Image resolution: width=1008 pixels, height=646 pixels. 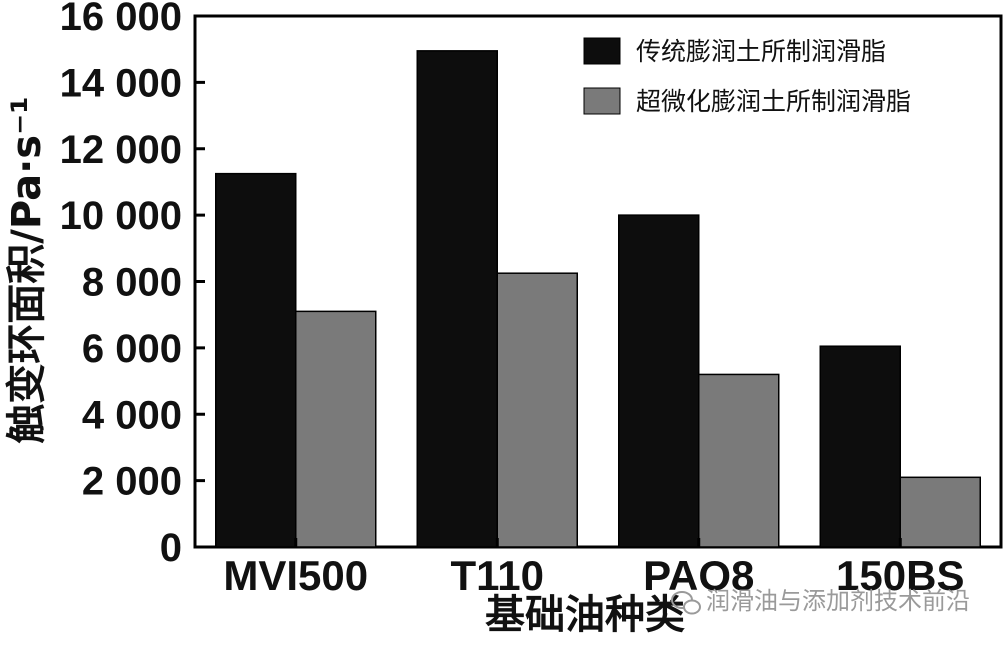 I want to click on watermark: 润滑油与添加剂技术前沿, so click(x=820, y=601).